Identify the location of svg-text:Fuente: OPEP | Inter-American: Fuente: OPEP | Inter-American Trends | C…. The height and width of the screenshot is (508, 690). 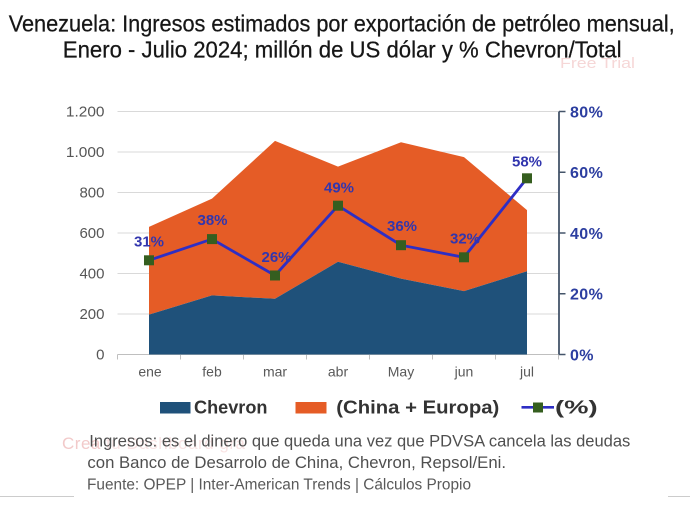
(279, 485).